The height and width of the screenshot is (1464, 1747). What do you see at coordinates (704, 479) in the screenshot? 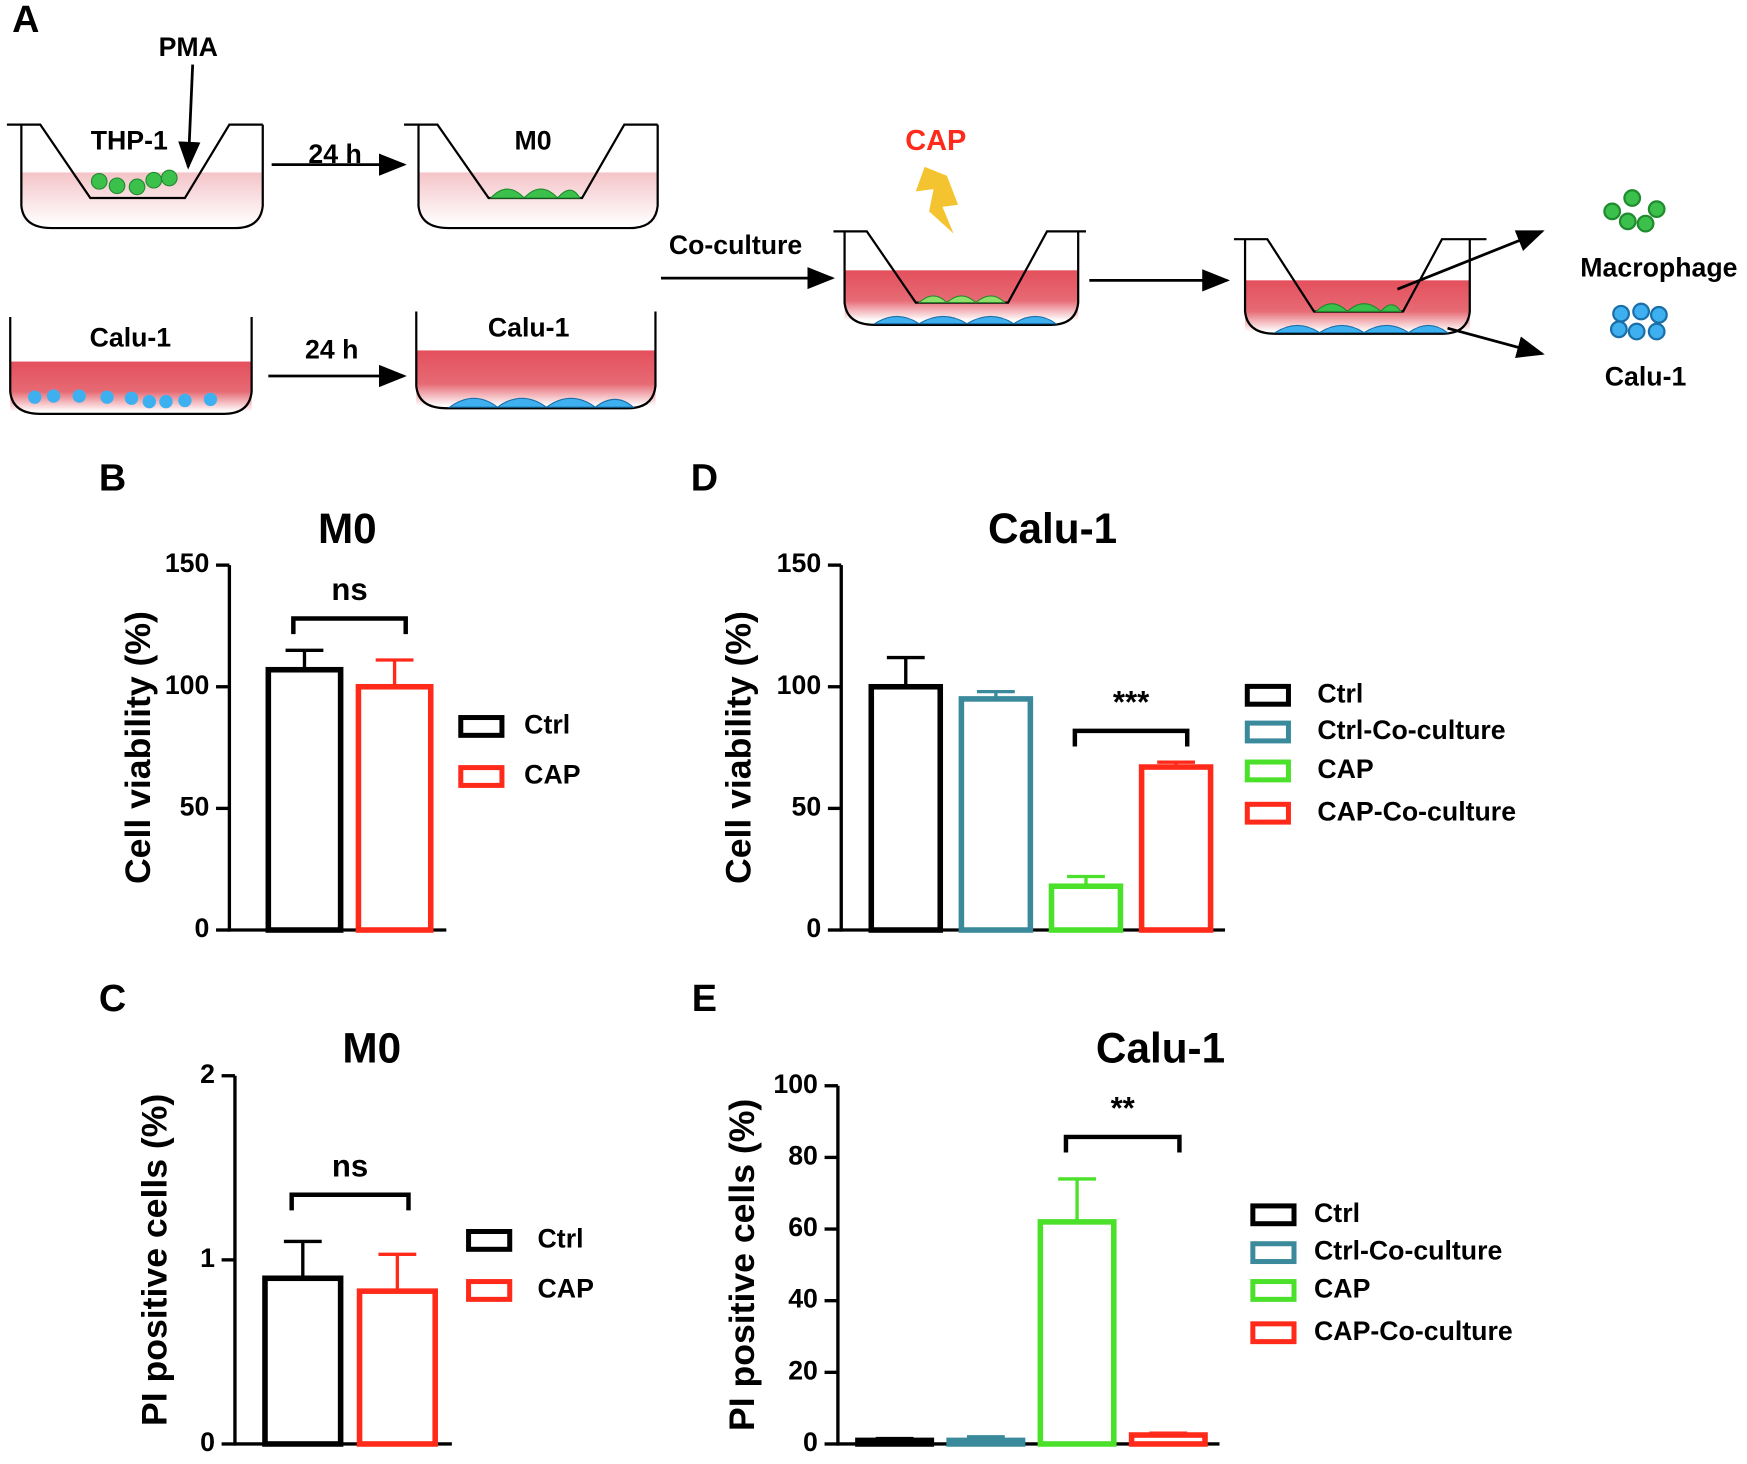
I see `panel-label: D` at bounding box center [704, 479].